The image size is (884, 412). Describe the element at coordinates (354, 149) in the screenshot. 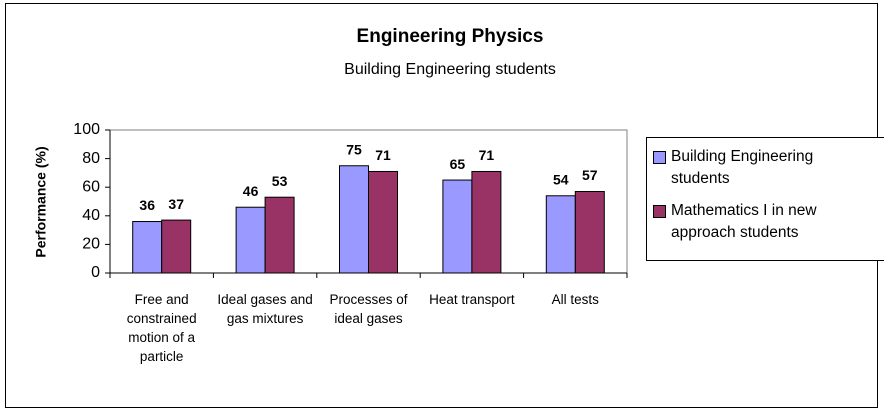

I see `value-label: 75` at that location.